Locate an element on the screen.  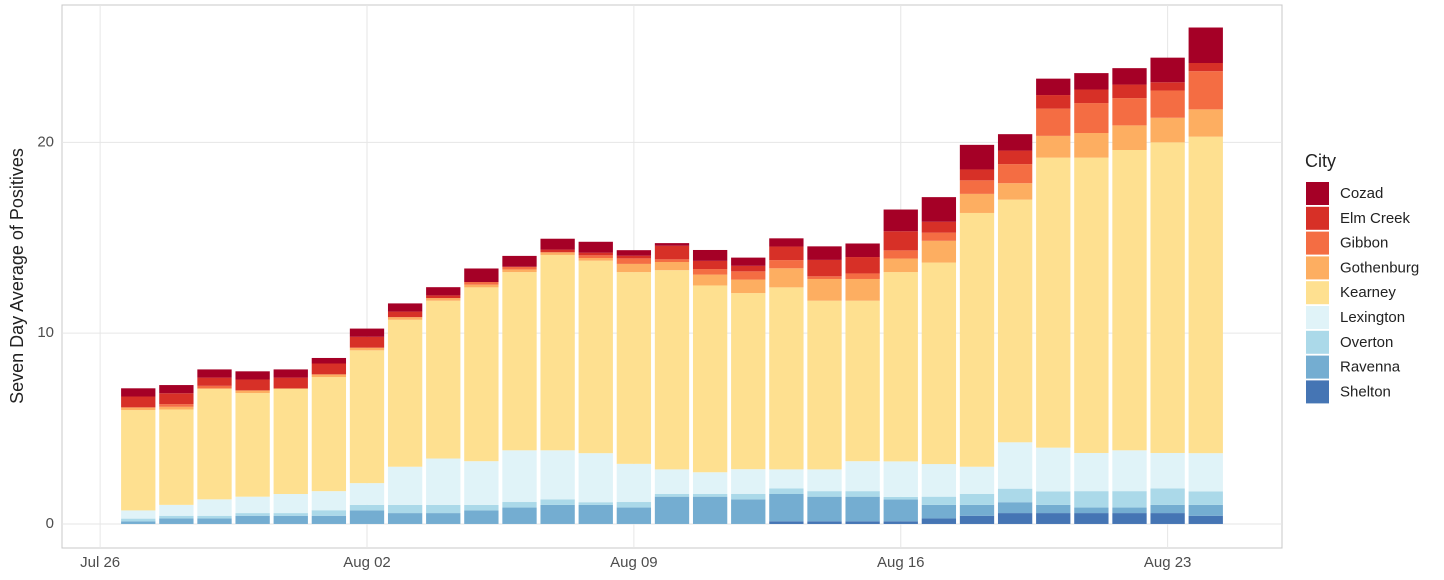
legend-label: Lexington is located at coordinates (1372, 317).